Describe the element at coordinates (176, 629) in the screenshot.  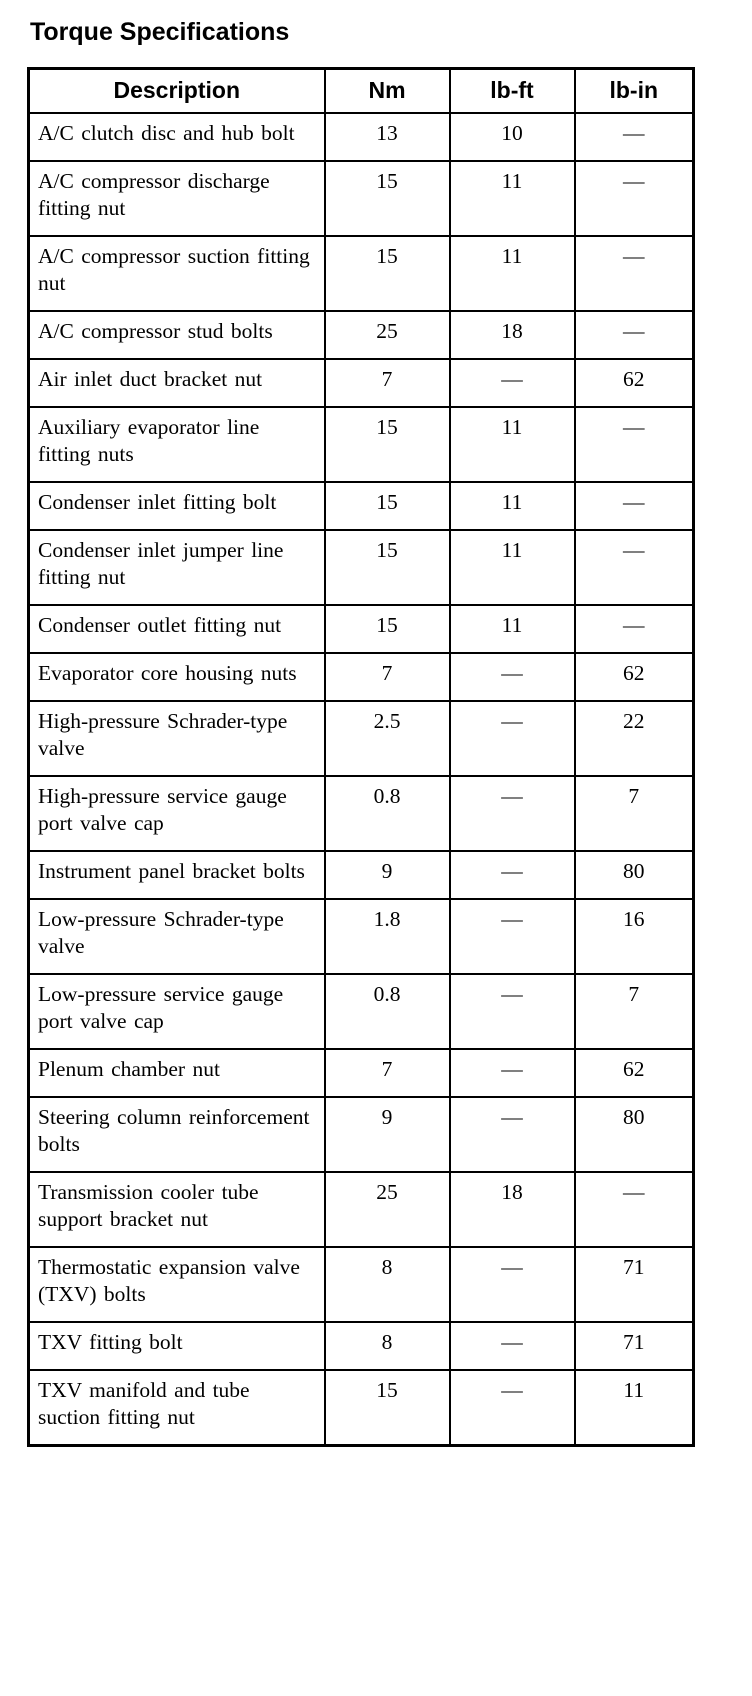
I see `description-cell: Condenser outlet fitting nut` at that location.